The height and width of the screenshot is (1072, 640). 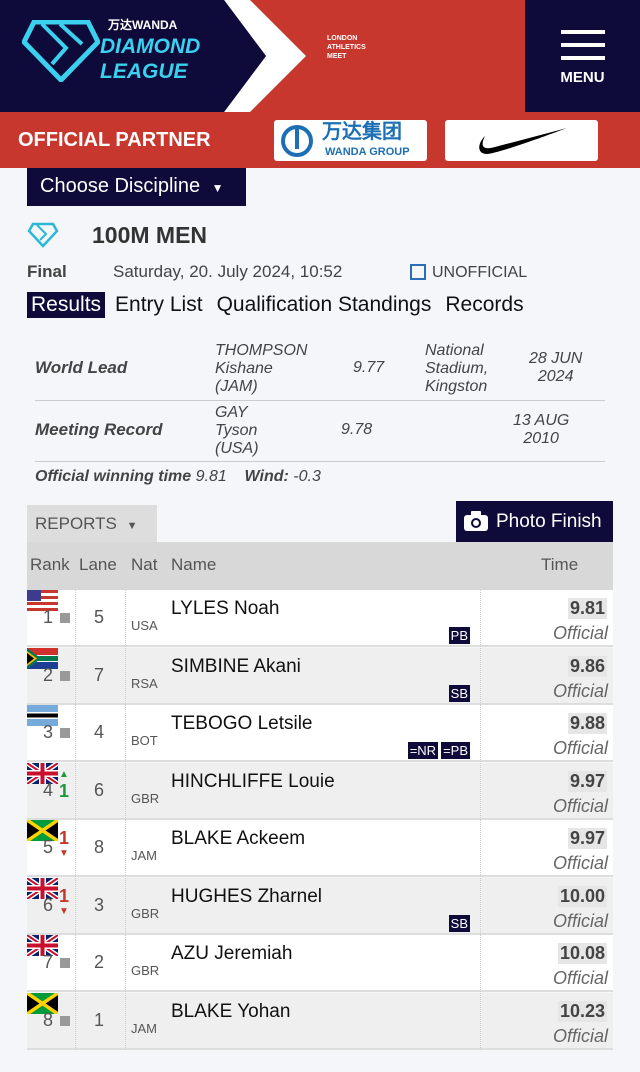 What do you see at coordinates (48, 1019) in the screenshot?
I see `rank: 8` at bounding box center [48, 1019].